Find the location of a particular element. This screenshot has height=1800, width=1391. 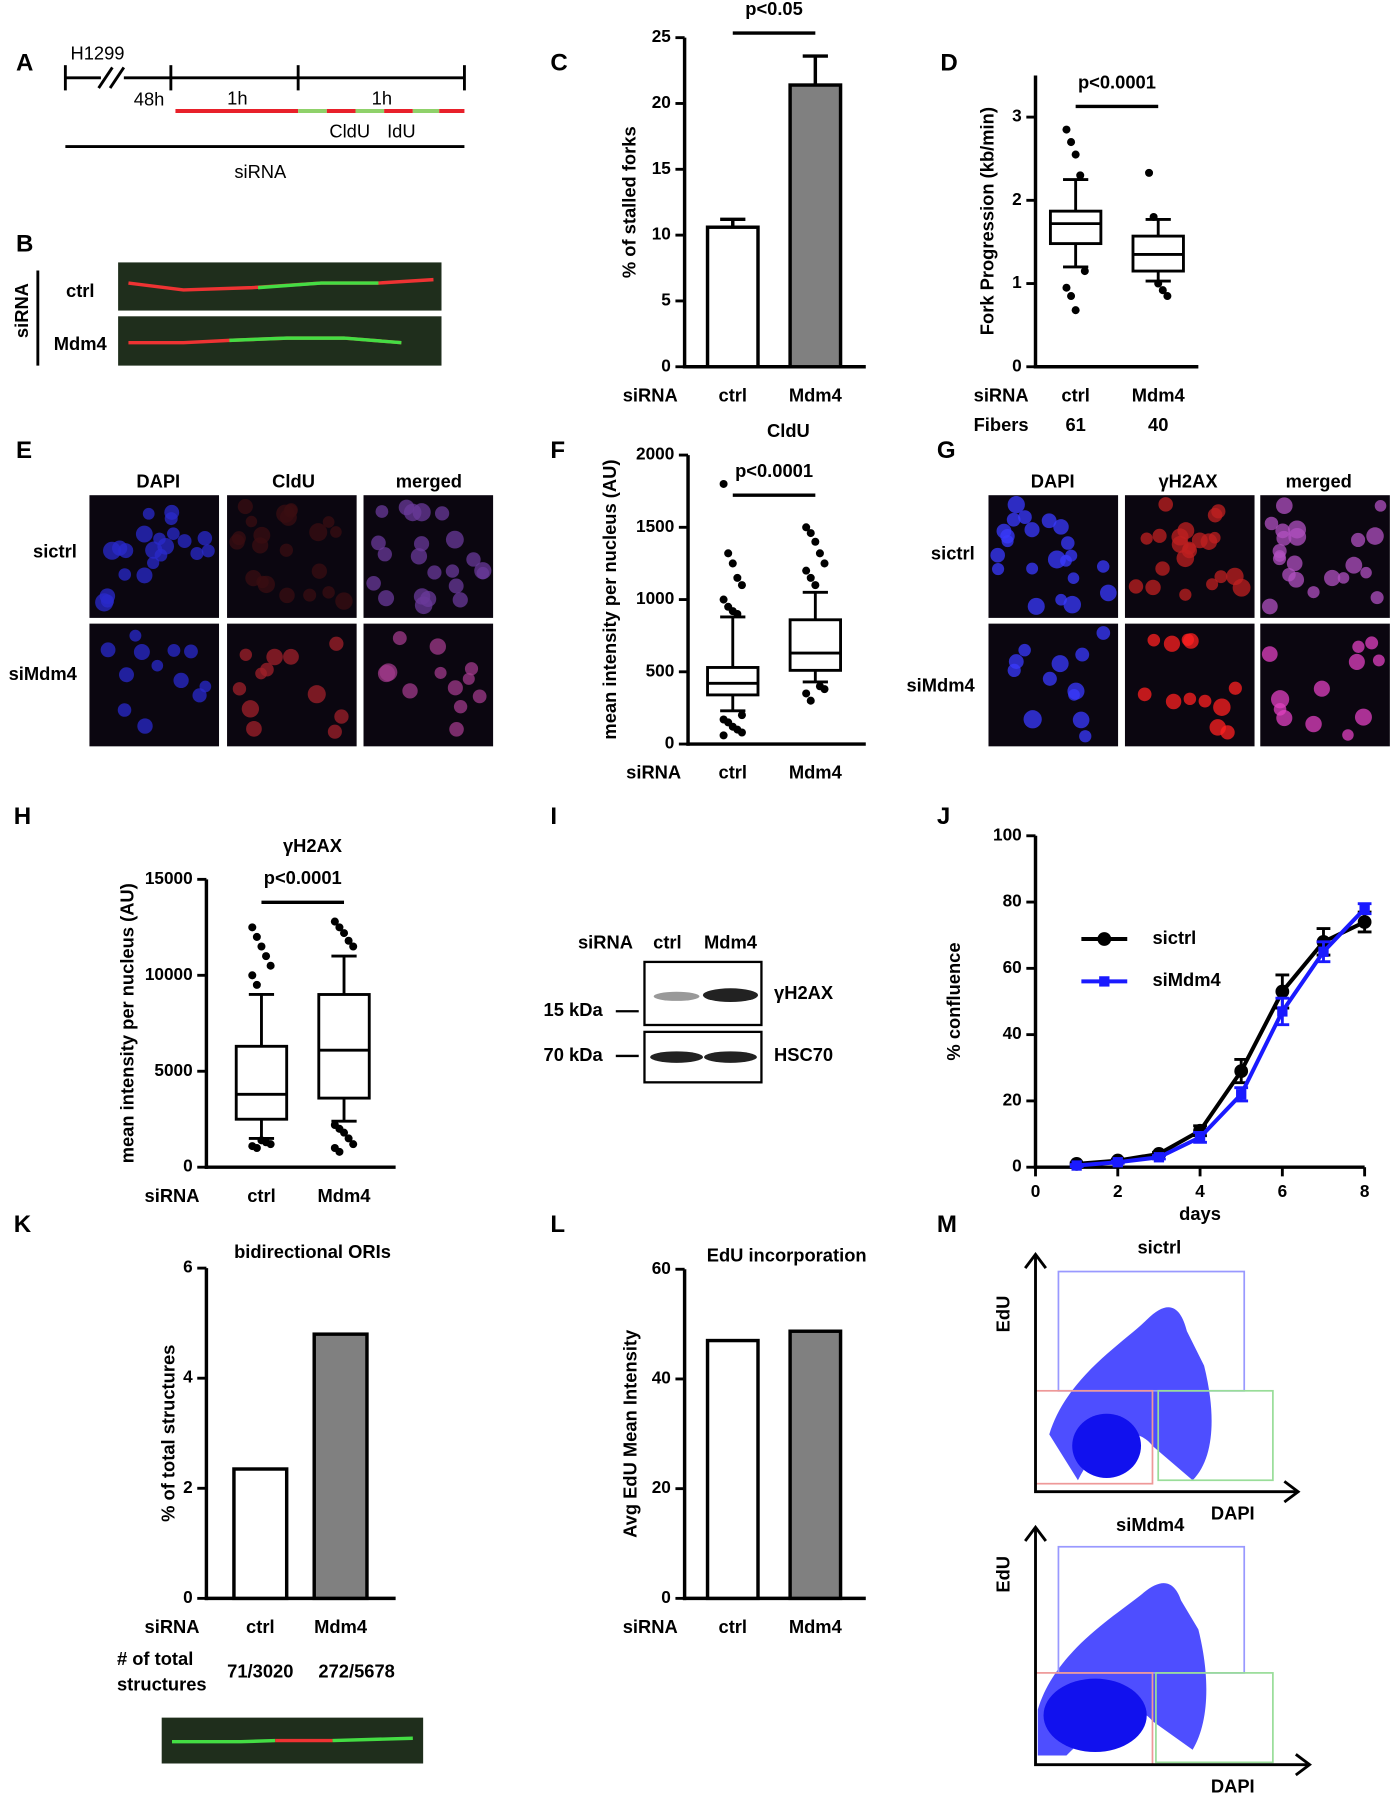

timeline-label: 1h is located at coordinates (237, 97).